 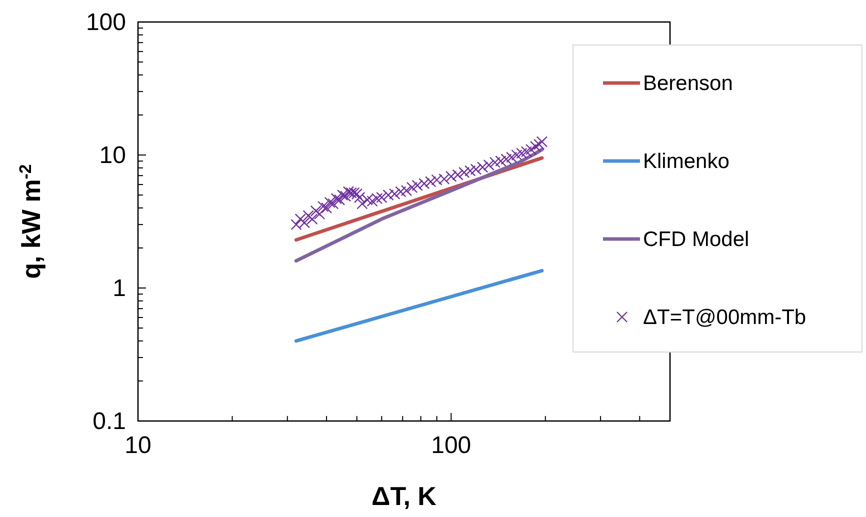 I want to click on legend-label: Klimenko, so click(x=686, y=161).